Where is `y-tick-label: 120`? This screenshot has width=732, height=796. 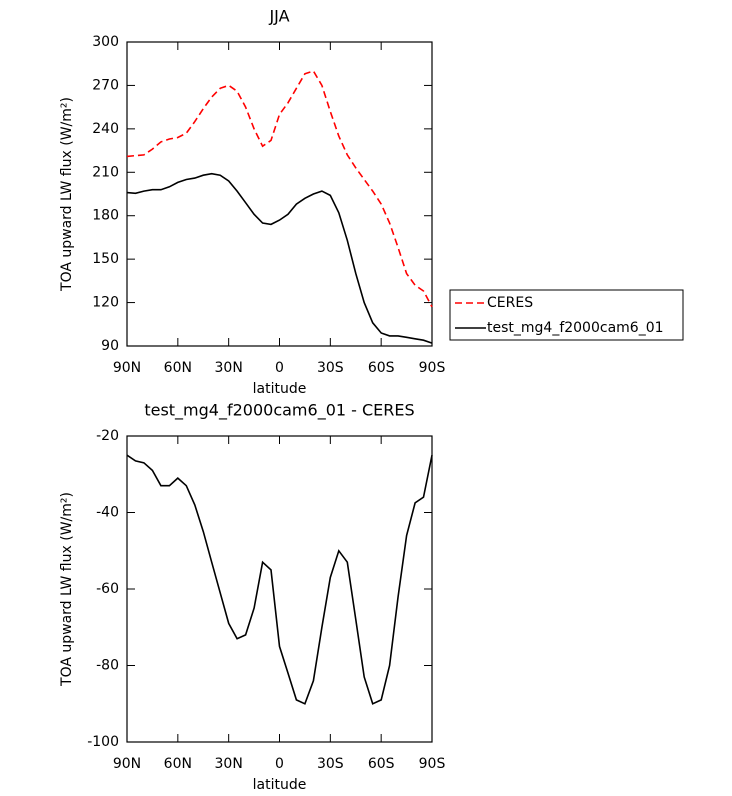
y-tick-label: 120 is located at coordinates (105, 303).